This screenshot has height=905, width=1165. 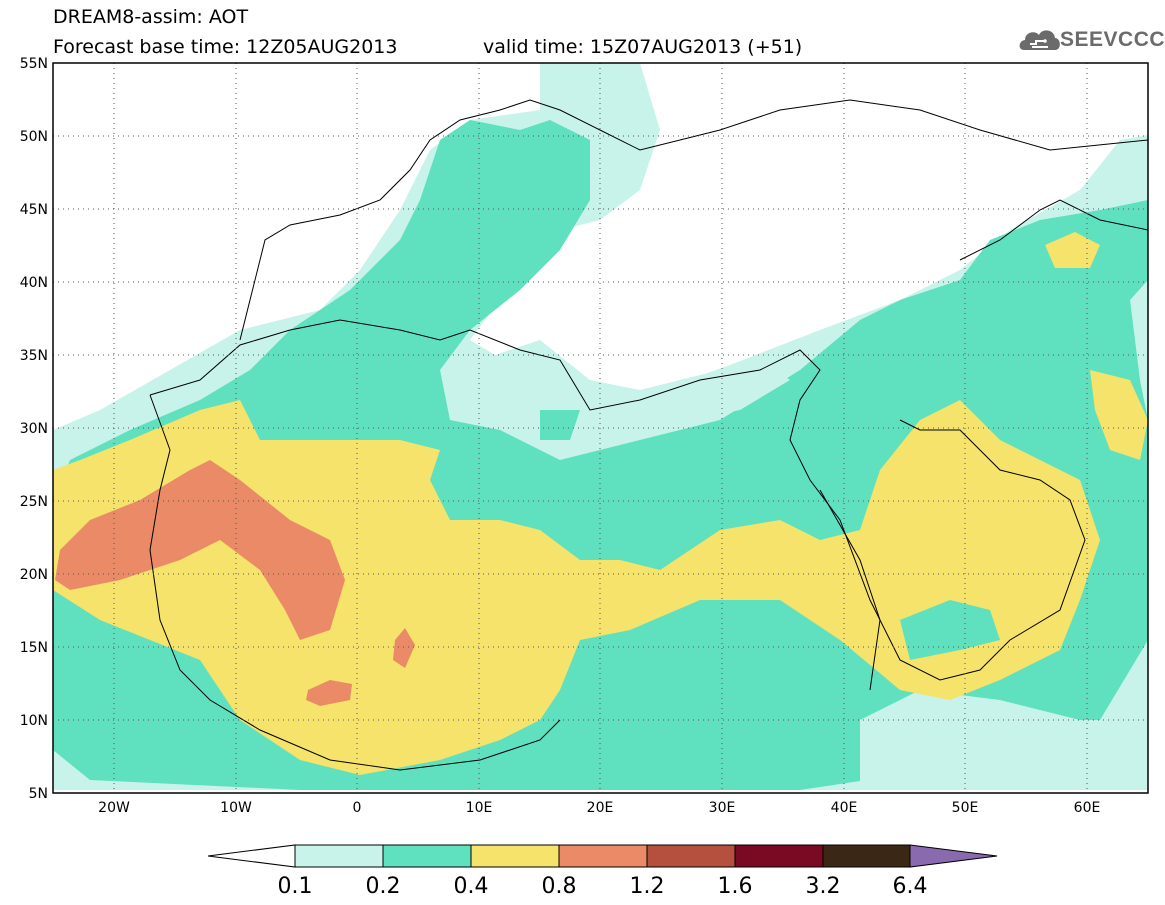 What do you see at coordinates (114, 808) in the screenshot?
I see `lon-label: 20W` at bounding box center [114, 808].